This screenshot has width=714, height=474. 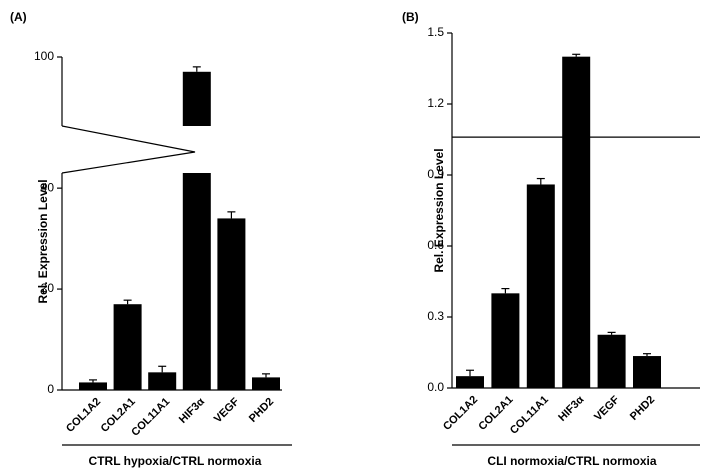 I want to click on y-tick-label: 0.0, so click(x=435, y=387).